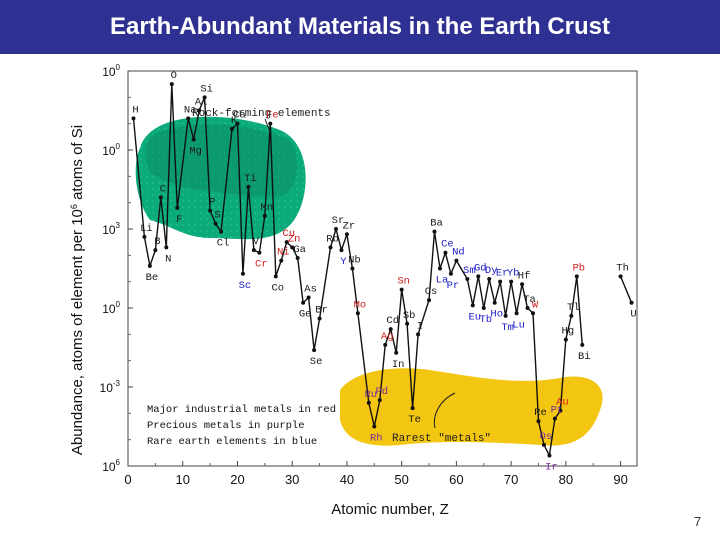  What do you see at coordinates (231, 128) in the screenshot?
I see `data-point-K` at bounding box center [231, 128].